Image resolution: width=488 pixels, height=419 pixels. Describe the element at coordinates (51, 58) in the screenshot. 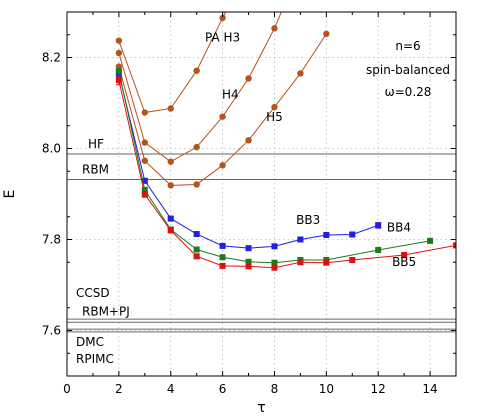

I see `y-tick-label: 8.2` at that location.